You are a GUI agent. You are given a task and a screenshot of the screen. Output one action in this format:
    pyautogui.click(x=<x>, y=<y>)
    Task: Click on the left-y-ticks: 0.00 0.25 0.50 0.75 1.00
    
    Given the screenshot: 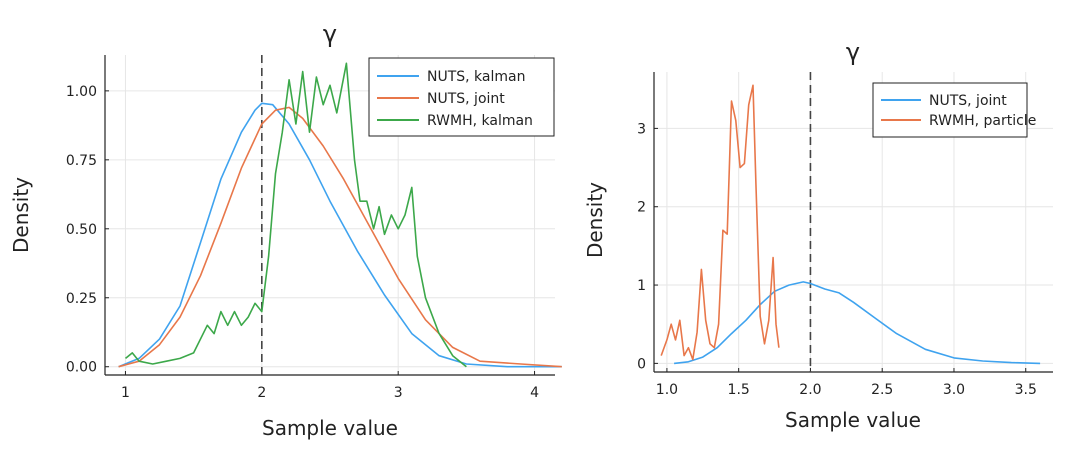 What is the action you would take?
    pyautogui.click(x=87, y=230)
    